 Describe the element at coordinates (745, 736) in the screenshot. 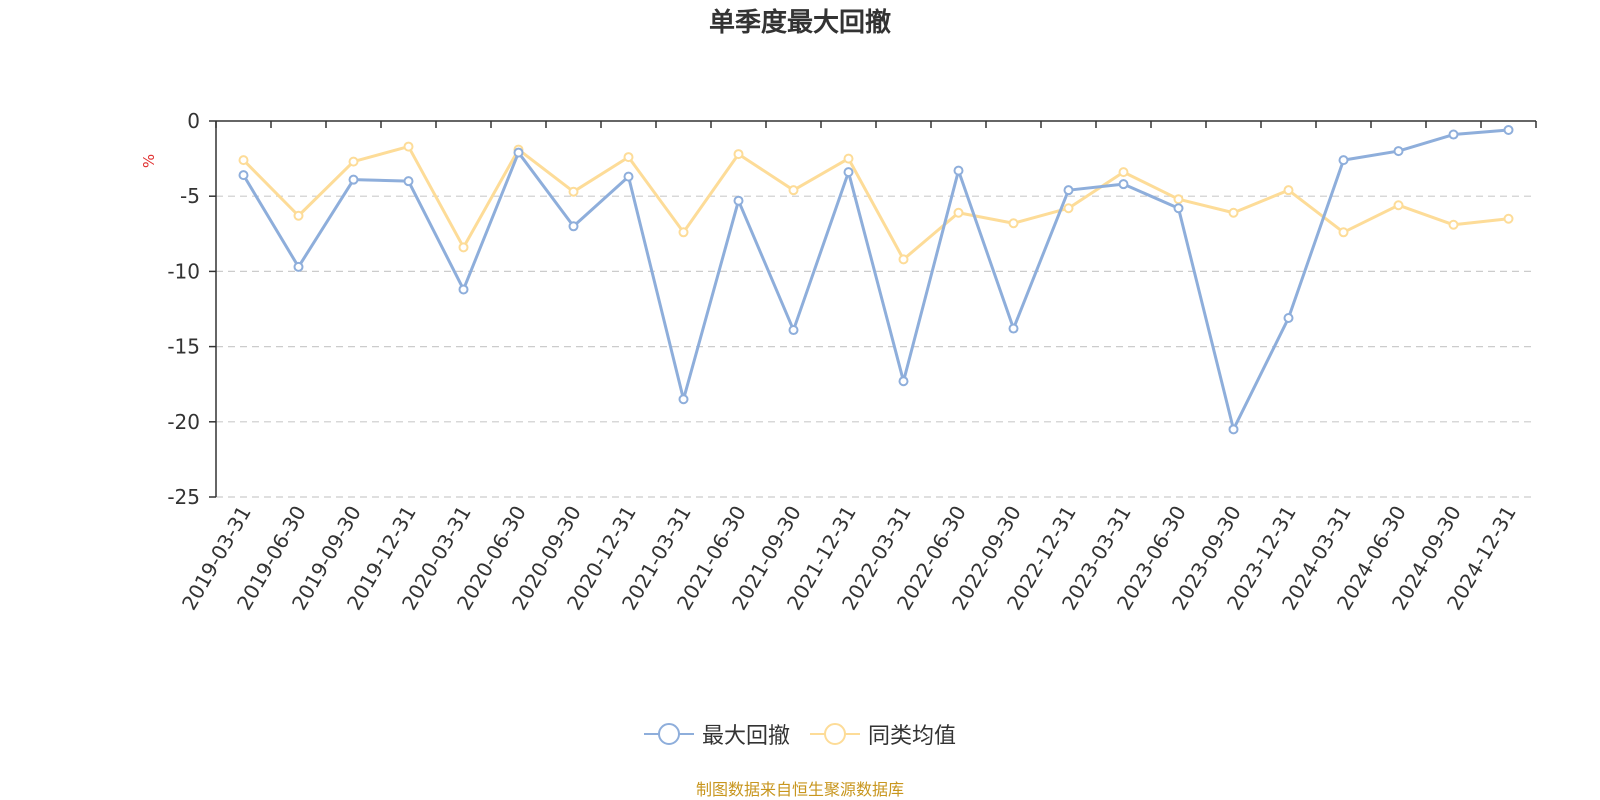

I see `legend-label-drawdown: 最大回撤` at that location.